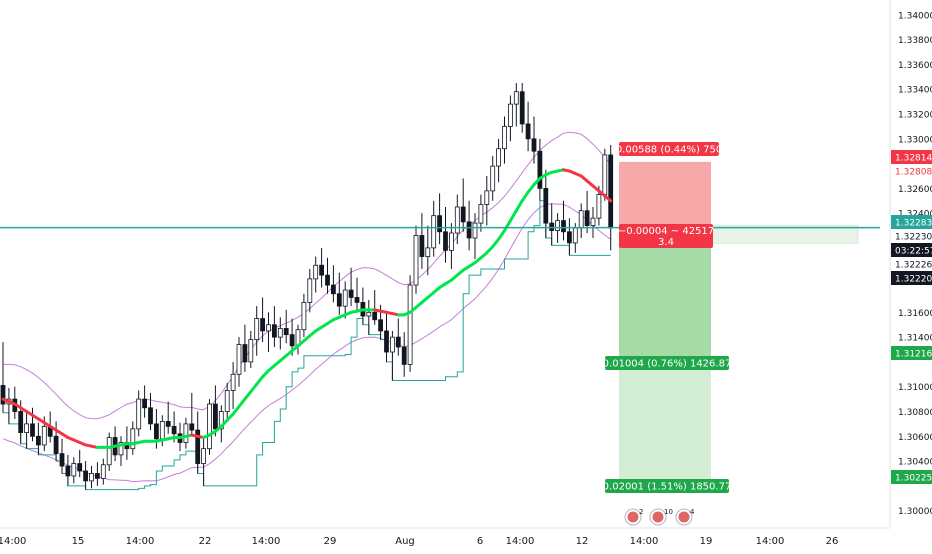 This screenshot has height=554, width=932. I want to click on entry-label-bg, so click(666, 236).